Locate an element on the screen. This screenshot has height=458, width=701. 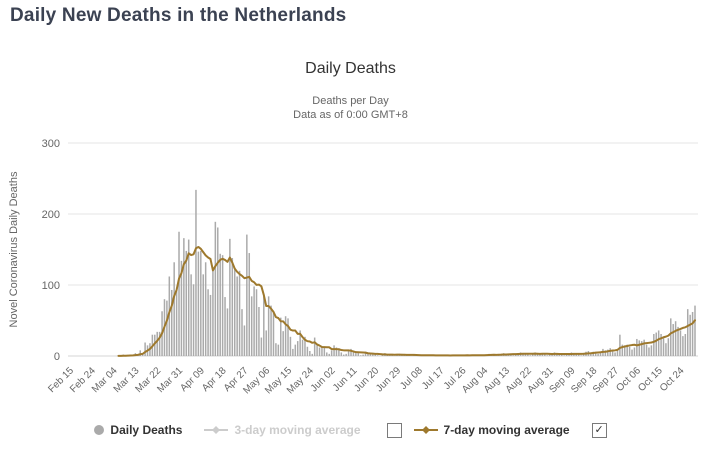
ma3-marker-icon is located at coordinates (216, 430).